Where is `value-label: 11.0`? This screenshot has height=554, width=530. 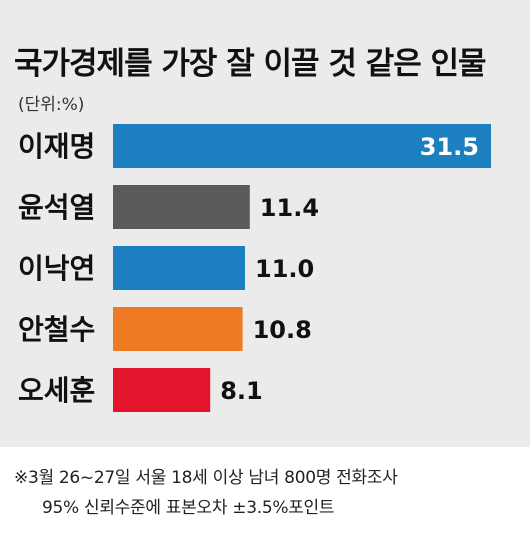
value-label: 11.0 is located at coordinates (284, 269).